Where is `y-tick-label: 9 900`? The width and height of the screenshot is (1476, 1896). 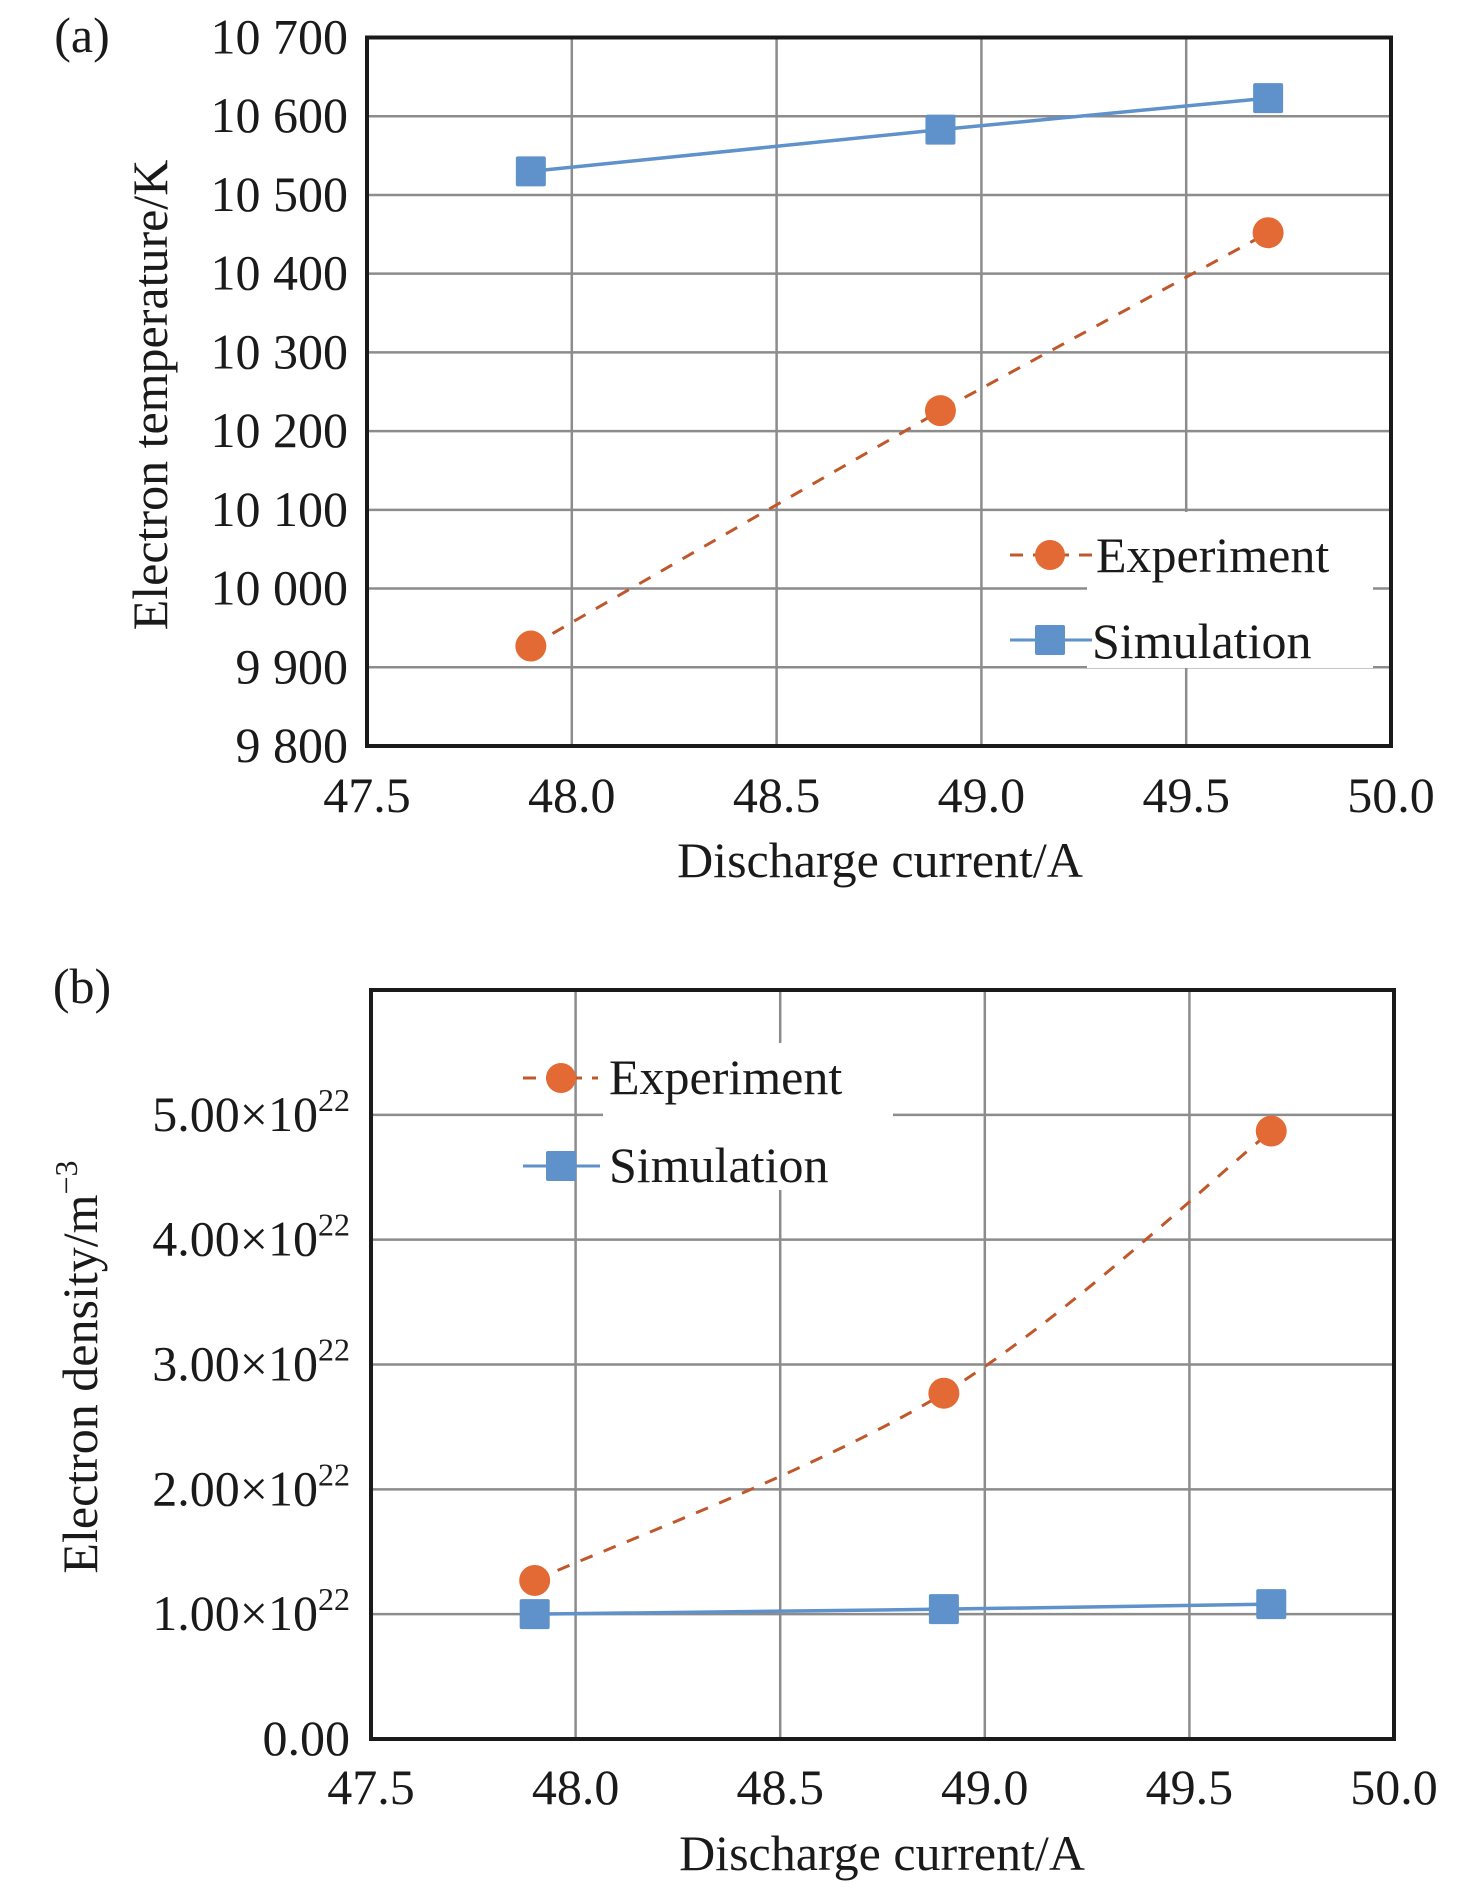
y-tick-label: 9 900 is located at coordinates (292, 666).